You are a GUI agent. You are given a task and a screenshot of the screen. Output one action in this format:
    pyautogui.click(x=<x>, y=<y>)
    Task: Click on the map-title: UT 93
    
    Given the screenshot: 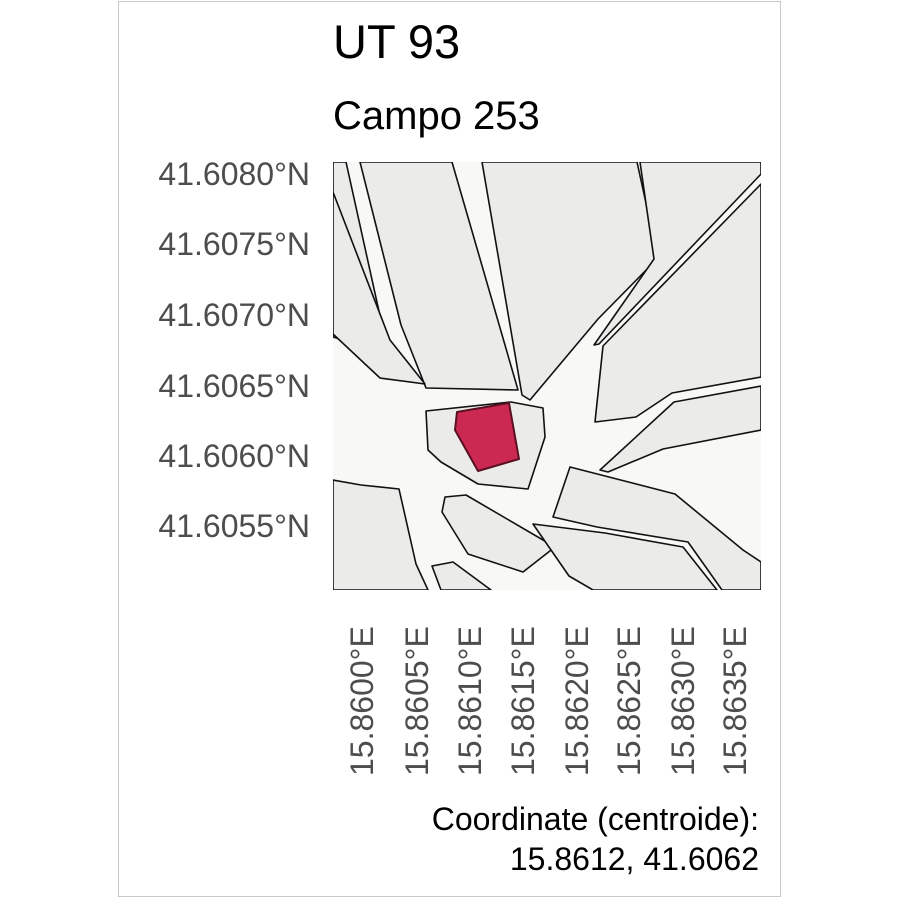 What is the action you would take?
    pyautogui.click(x=397, y=41)
    